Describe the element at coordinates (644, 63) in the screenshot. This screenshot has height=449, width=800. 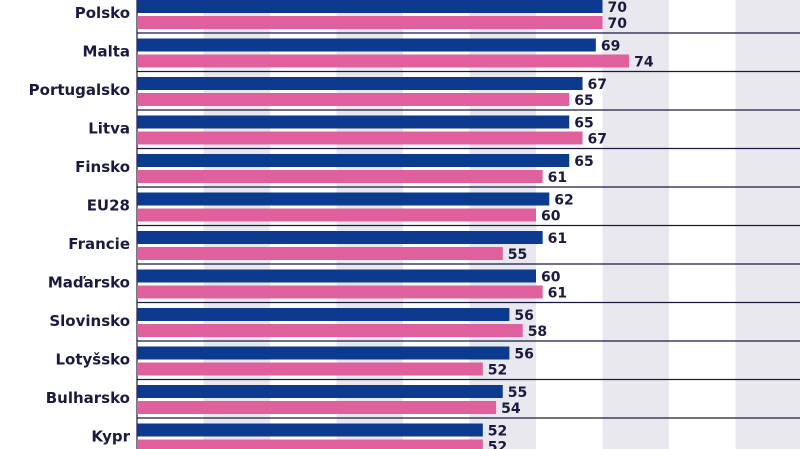
I see `value-label: 74` at that location.